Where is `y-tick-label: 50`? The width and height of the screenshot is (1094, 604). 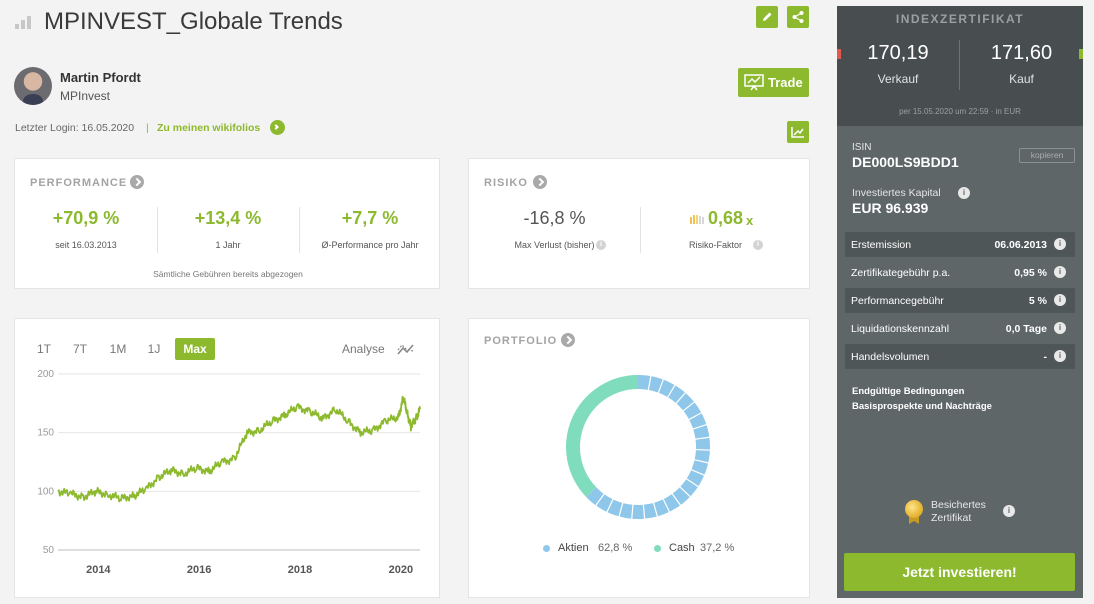 y-tick-label: 50 is located at coordinates (49, 550).